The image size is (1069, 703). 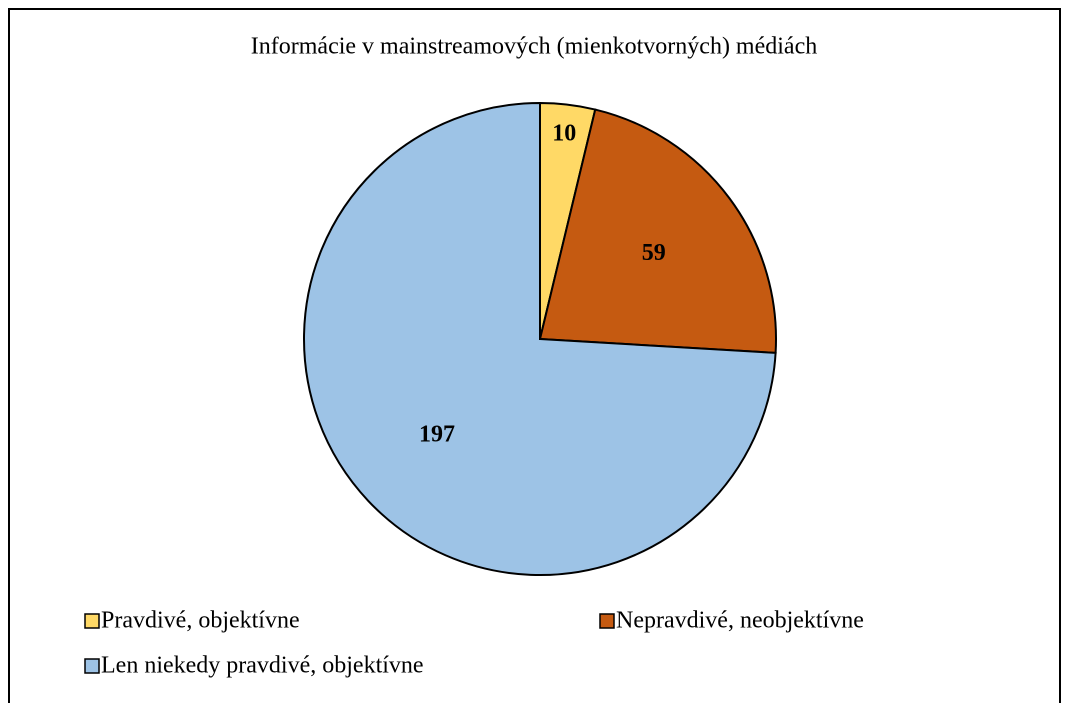 I want to click on legend-label: Nepravdivé, neobjektívne, so click(x=740, y=621).